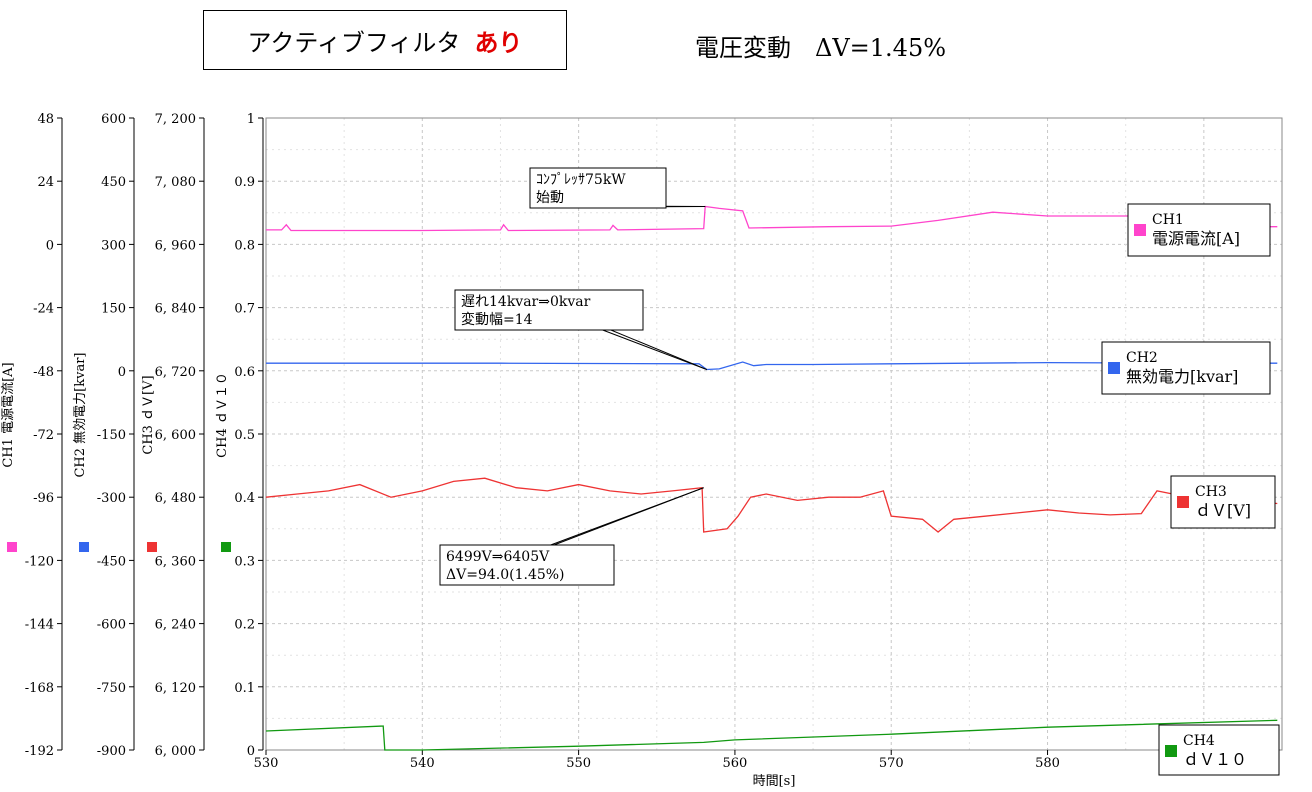 The width and height of the screenshot is (1312, 792). What do you see at coordinates (50, 245) in the screenshot?
I see `y-tick-label-ch1: 0` at bounding box center [50, 245].